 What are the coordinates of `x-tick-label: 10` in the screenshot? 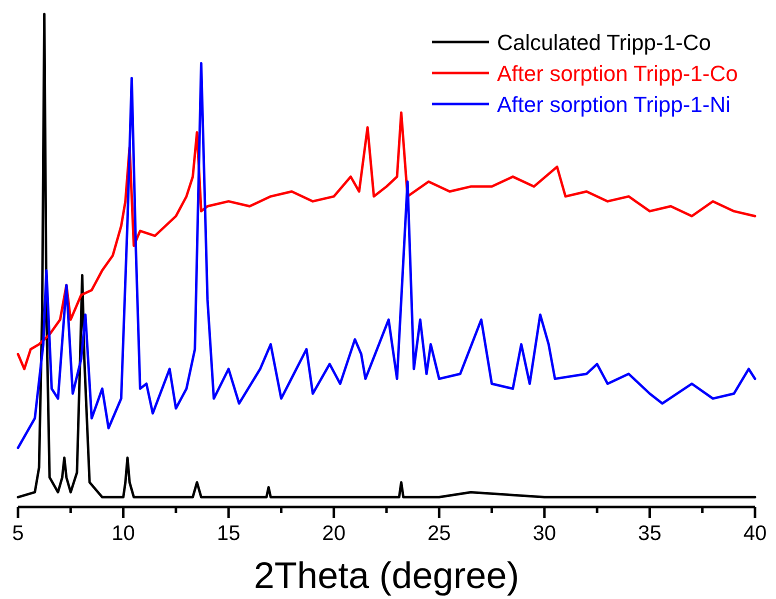 It's located at (123, 533).